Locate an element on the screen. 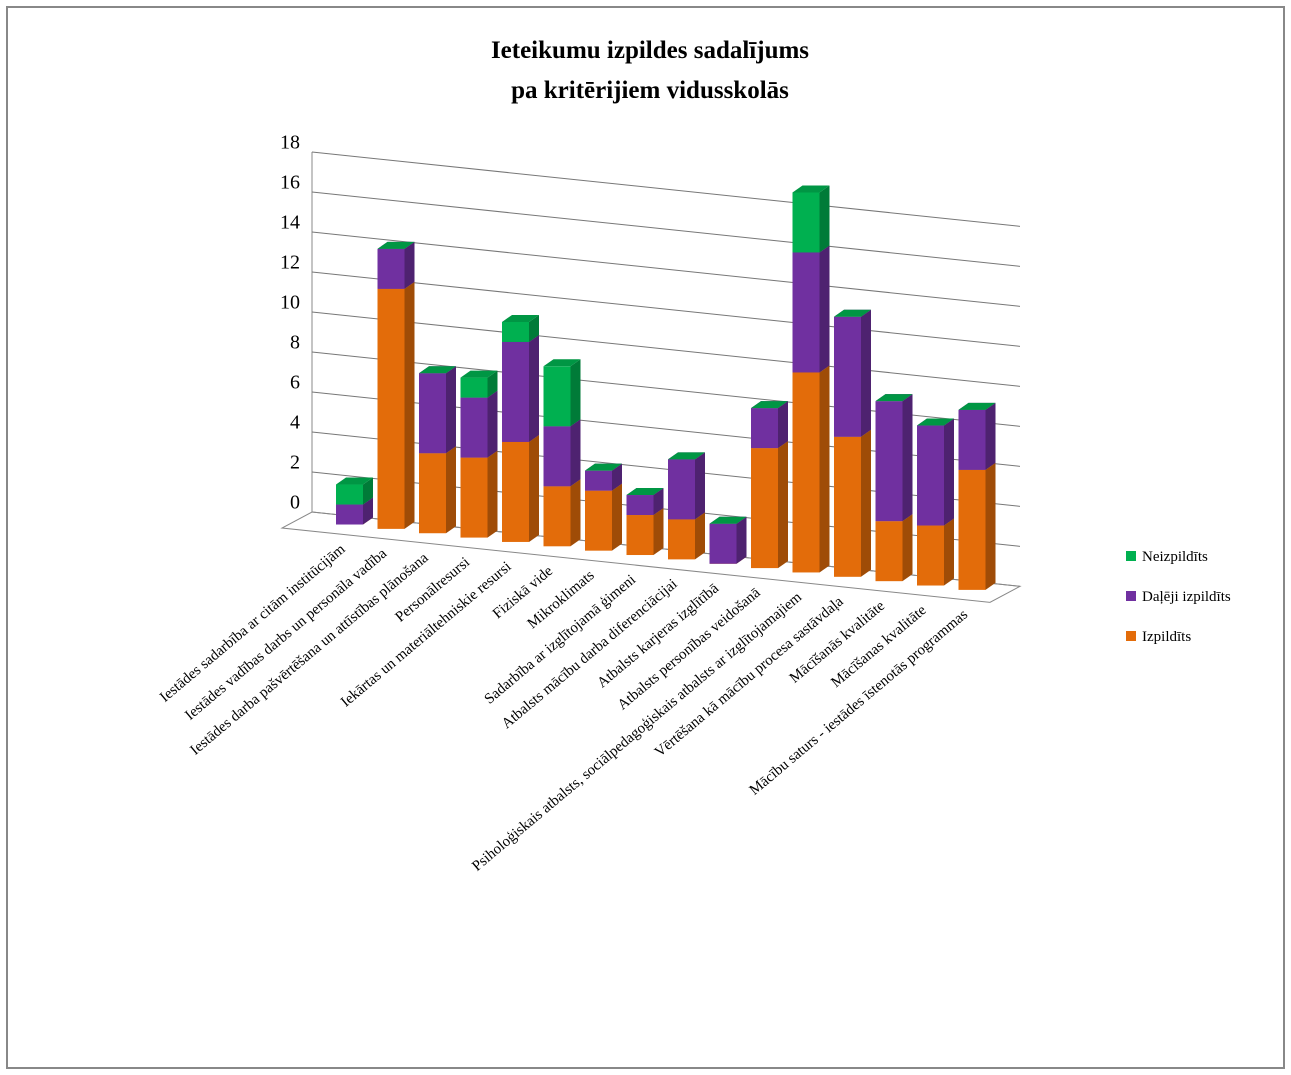 The width and height of the screenshot is (1291, 1075). legend-label: Neizpildīts is located at coordinates (1175, 557).